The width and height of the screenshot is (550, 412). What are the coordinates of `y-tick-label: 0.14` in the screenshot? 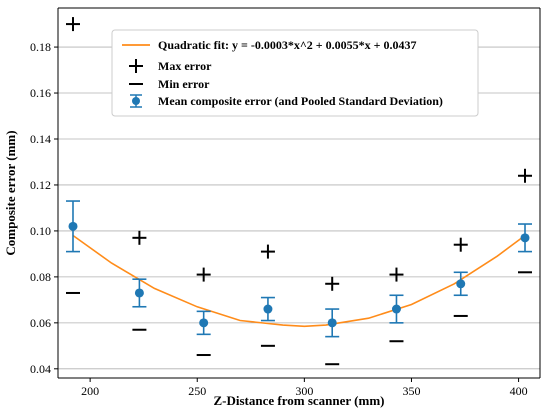 It's located at (40, 139).